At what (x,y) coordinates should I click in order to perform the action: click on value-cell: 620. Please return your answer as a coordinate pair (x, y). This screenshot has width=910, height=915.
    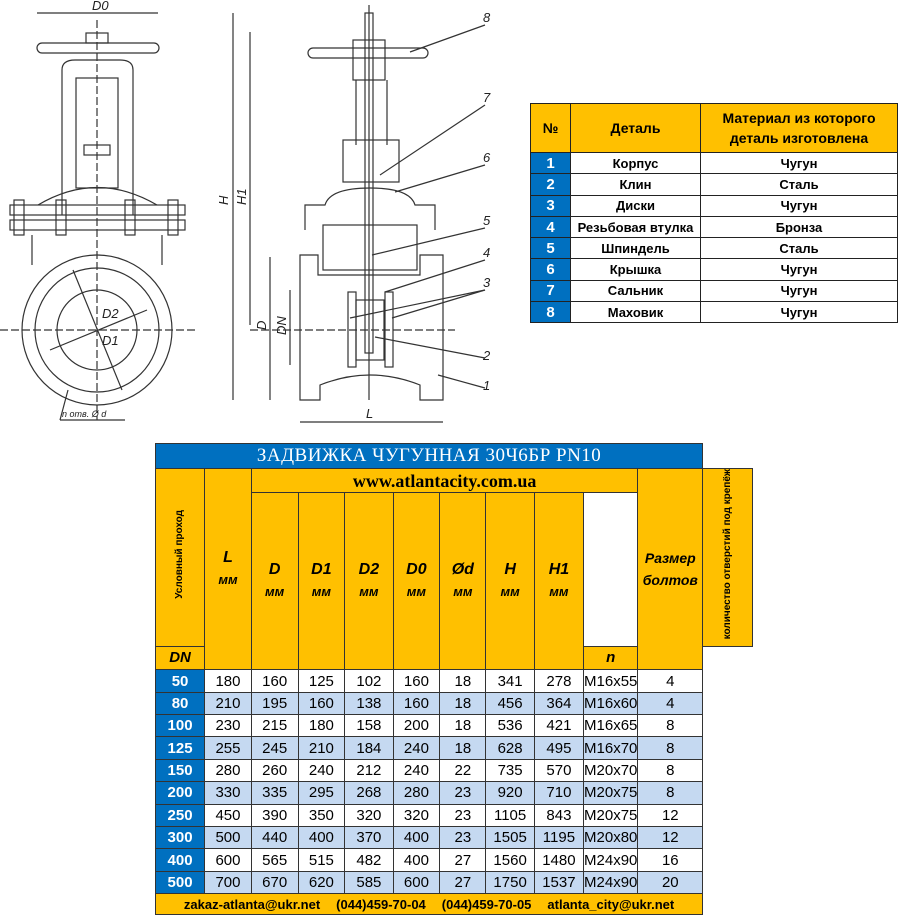
    Looking at the image, I should click on (321, 882).